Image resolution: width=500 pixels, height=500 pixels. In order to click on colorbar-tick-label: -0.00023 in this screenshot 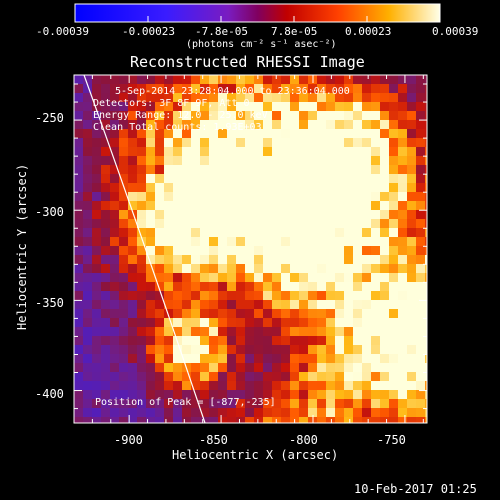, I will do `click(148, 31)`.